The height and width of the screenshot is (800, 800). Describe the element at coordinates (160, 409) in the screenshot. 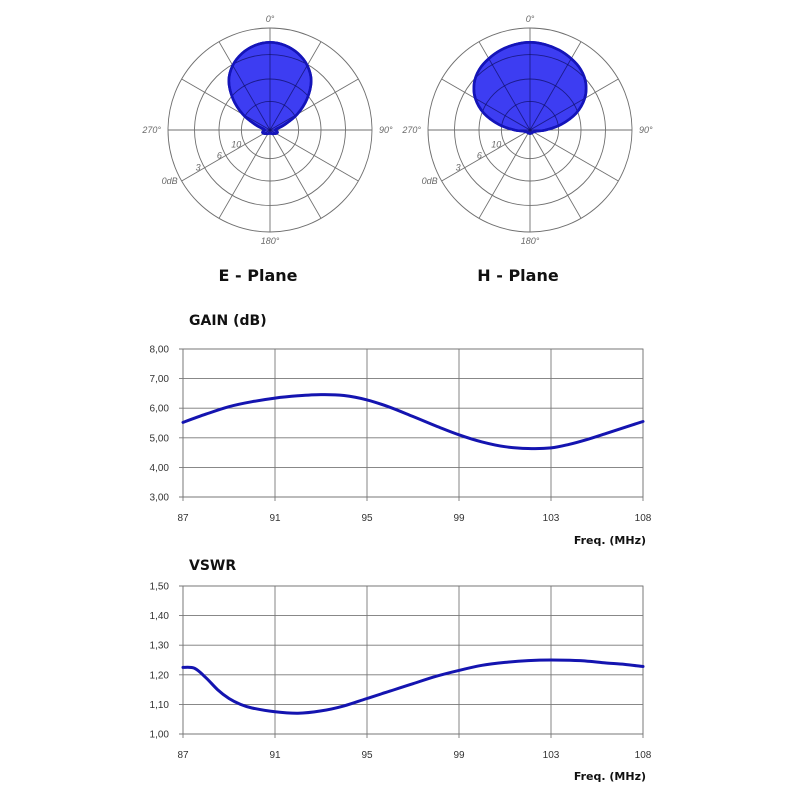

I see `y-tick-label: 6,00` at that location.